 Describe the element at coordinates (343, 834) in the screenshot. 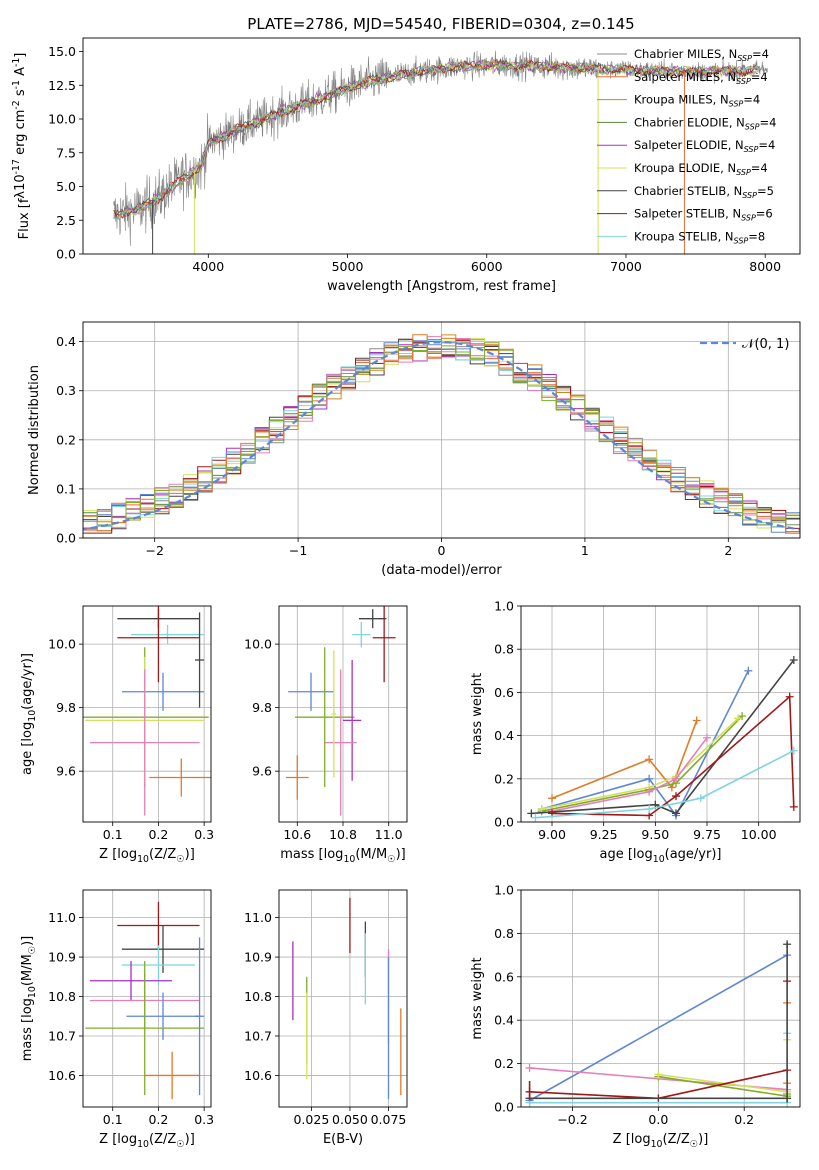

I see `x-tick-label: 10.8` at that location.